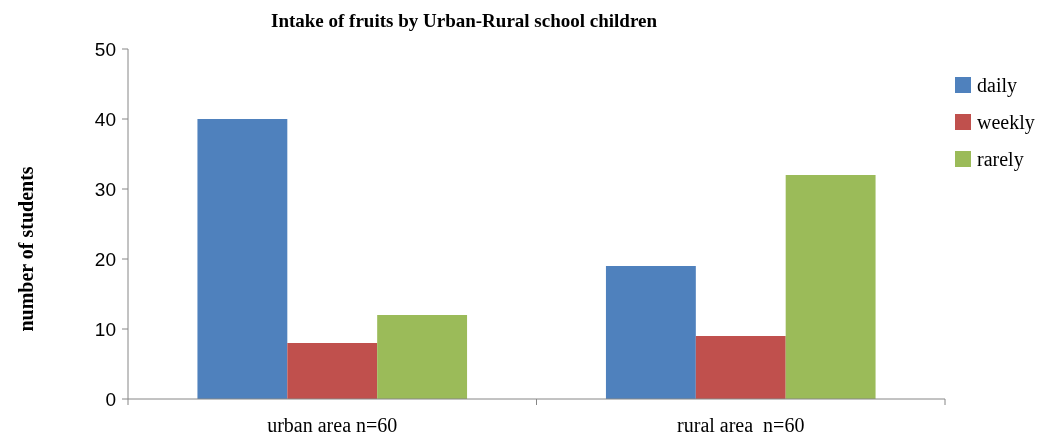 The width and height of the screenshot is (1044, 447). Describe the element at coordinates (997, 85) in the screenshot. I see `legend-label: daily` at that location.